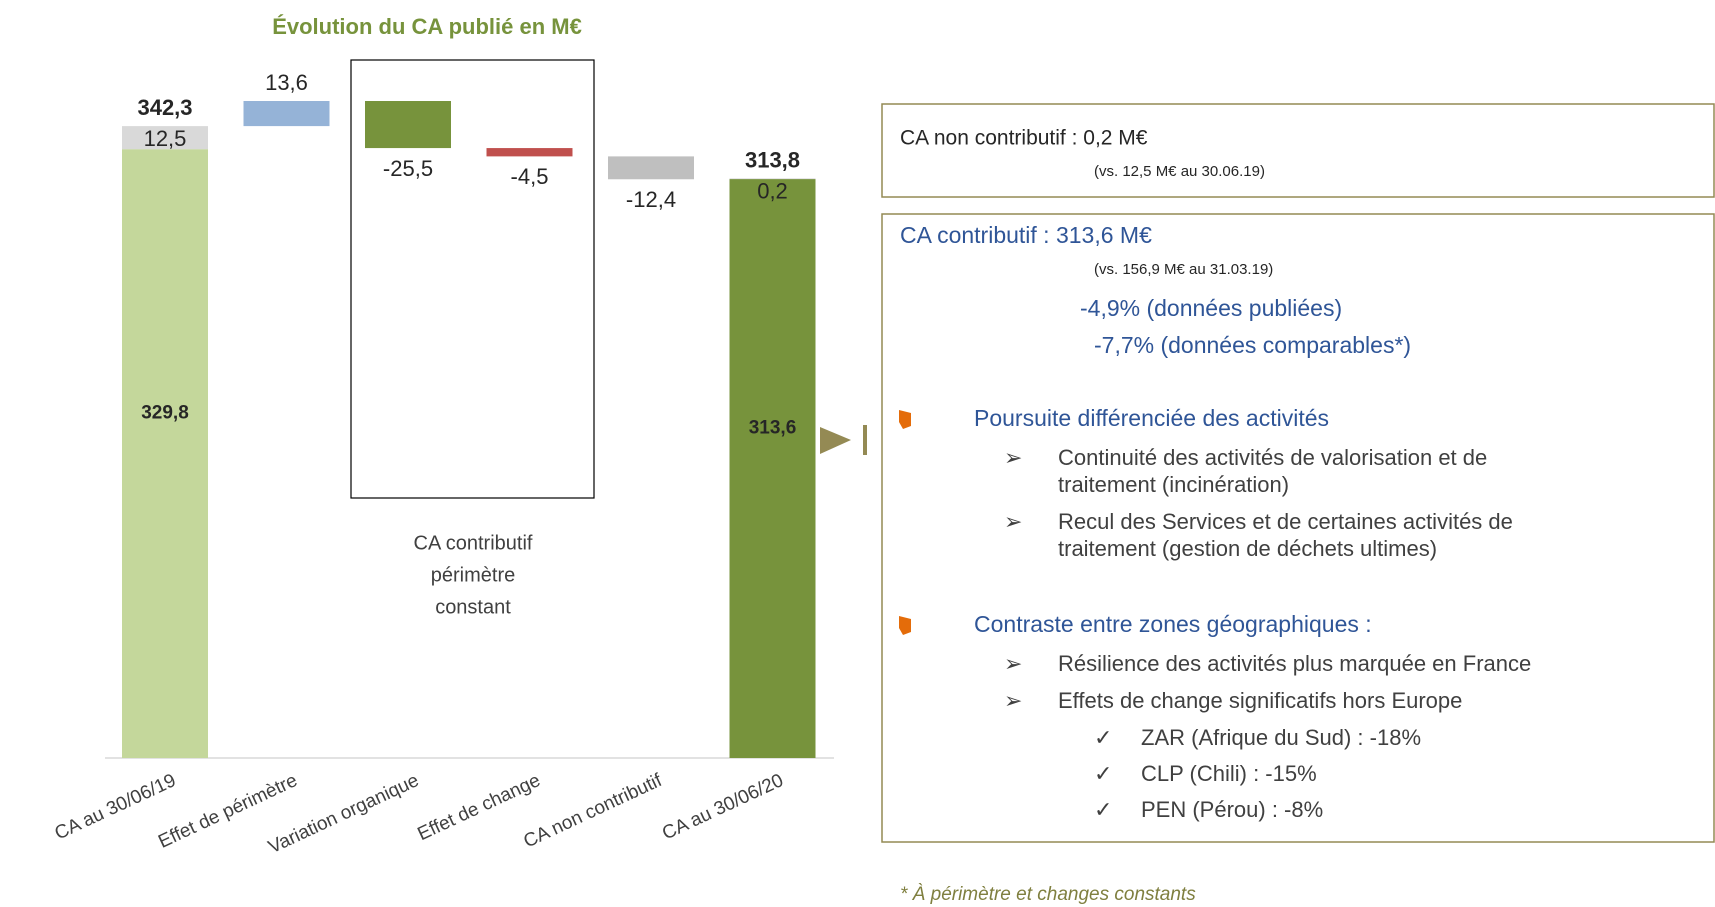 This screenshot has height=907, width=1715. What do you see at coordinates (1232, 809) in the screenshot?
I see `subitem: PEN (Pérou) : -8%` at bounding box center [1232, 809].